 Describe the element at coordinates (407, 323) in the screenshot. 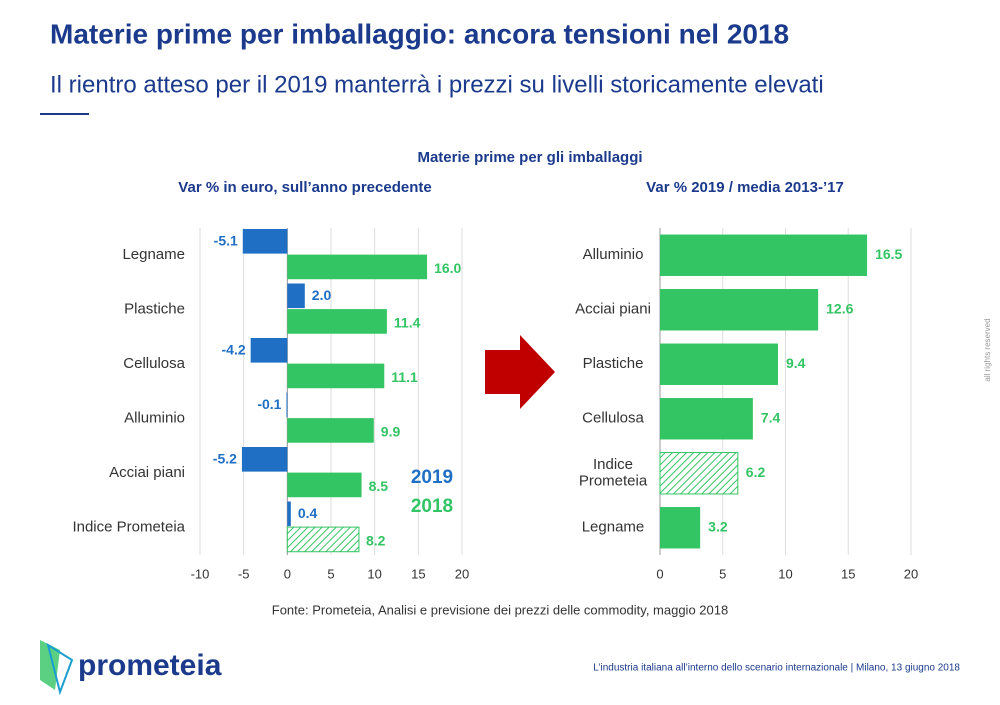

I see `value-label: 11.4` at that location.